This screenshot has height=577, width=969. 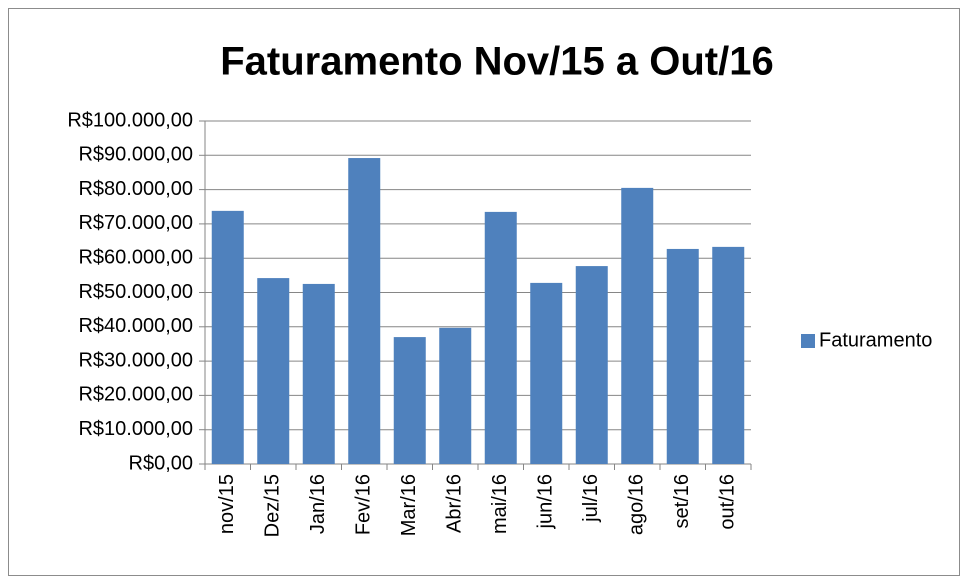 What do you see at coordinates (227, 504) in the screenshot?
I see `x-tick-label: nov/15` at bounding box center [227, 504].